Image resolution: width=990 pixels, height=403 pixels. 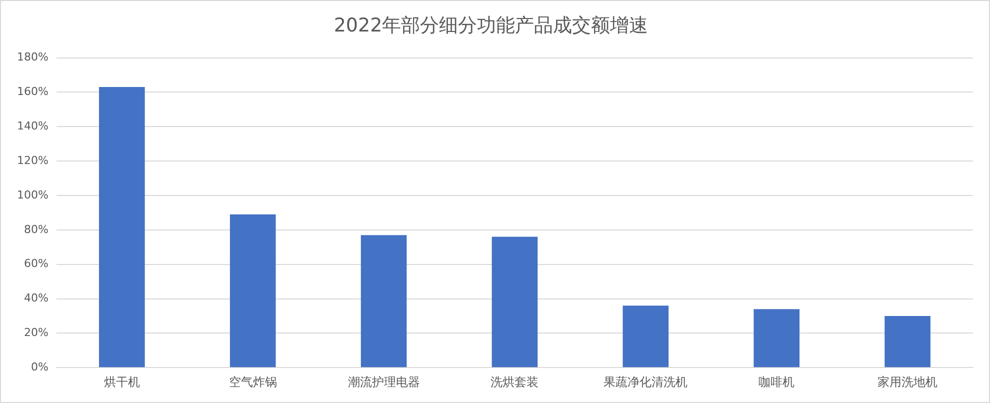 What do you see at coordinates (39, 367) in the screenshot?
I see `y-tick-label: 0%` at bounding box center [39, 367].